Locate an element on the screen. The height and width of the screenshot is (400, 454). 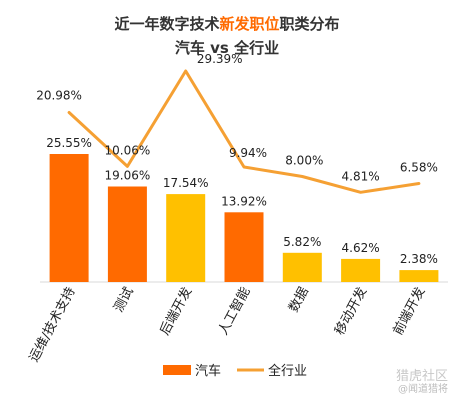
bar-value-label: 2.38% is located at coordinates (419, 259).